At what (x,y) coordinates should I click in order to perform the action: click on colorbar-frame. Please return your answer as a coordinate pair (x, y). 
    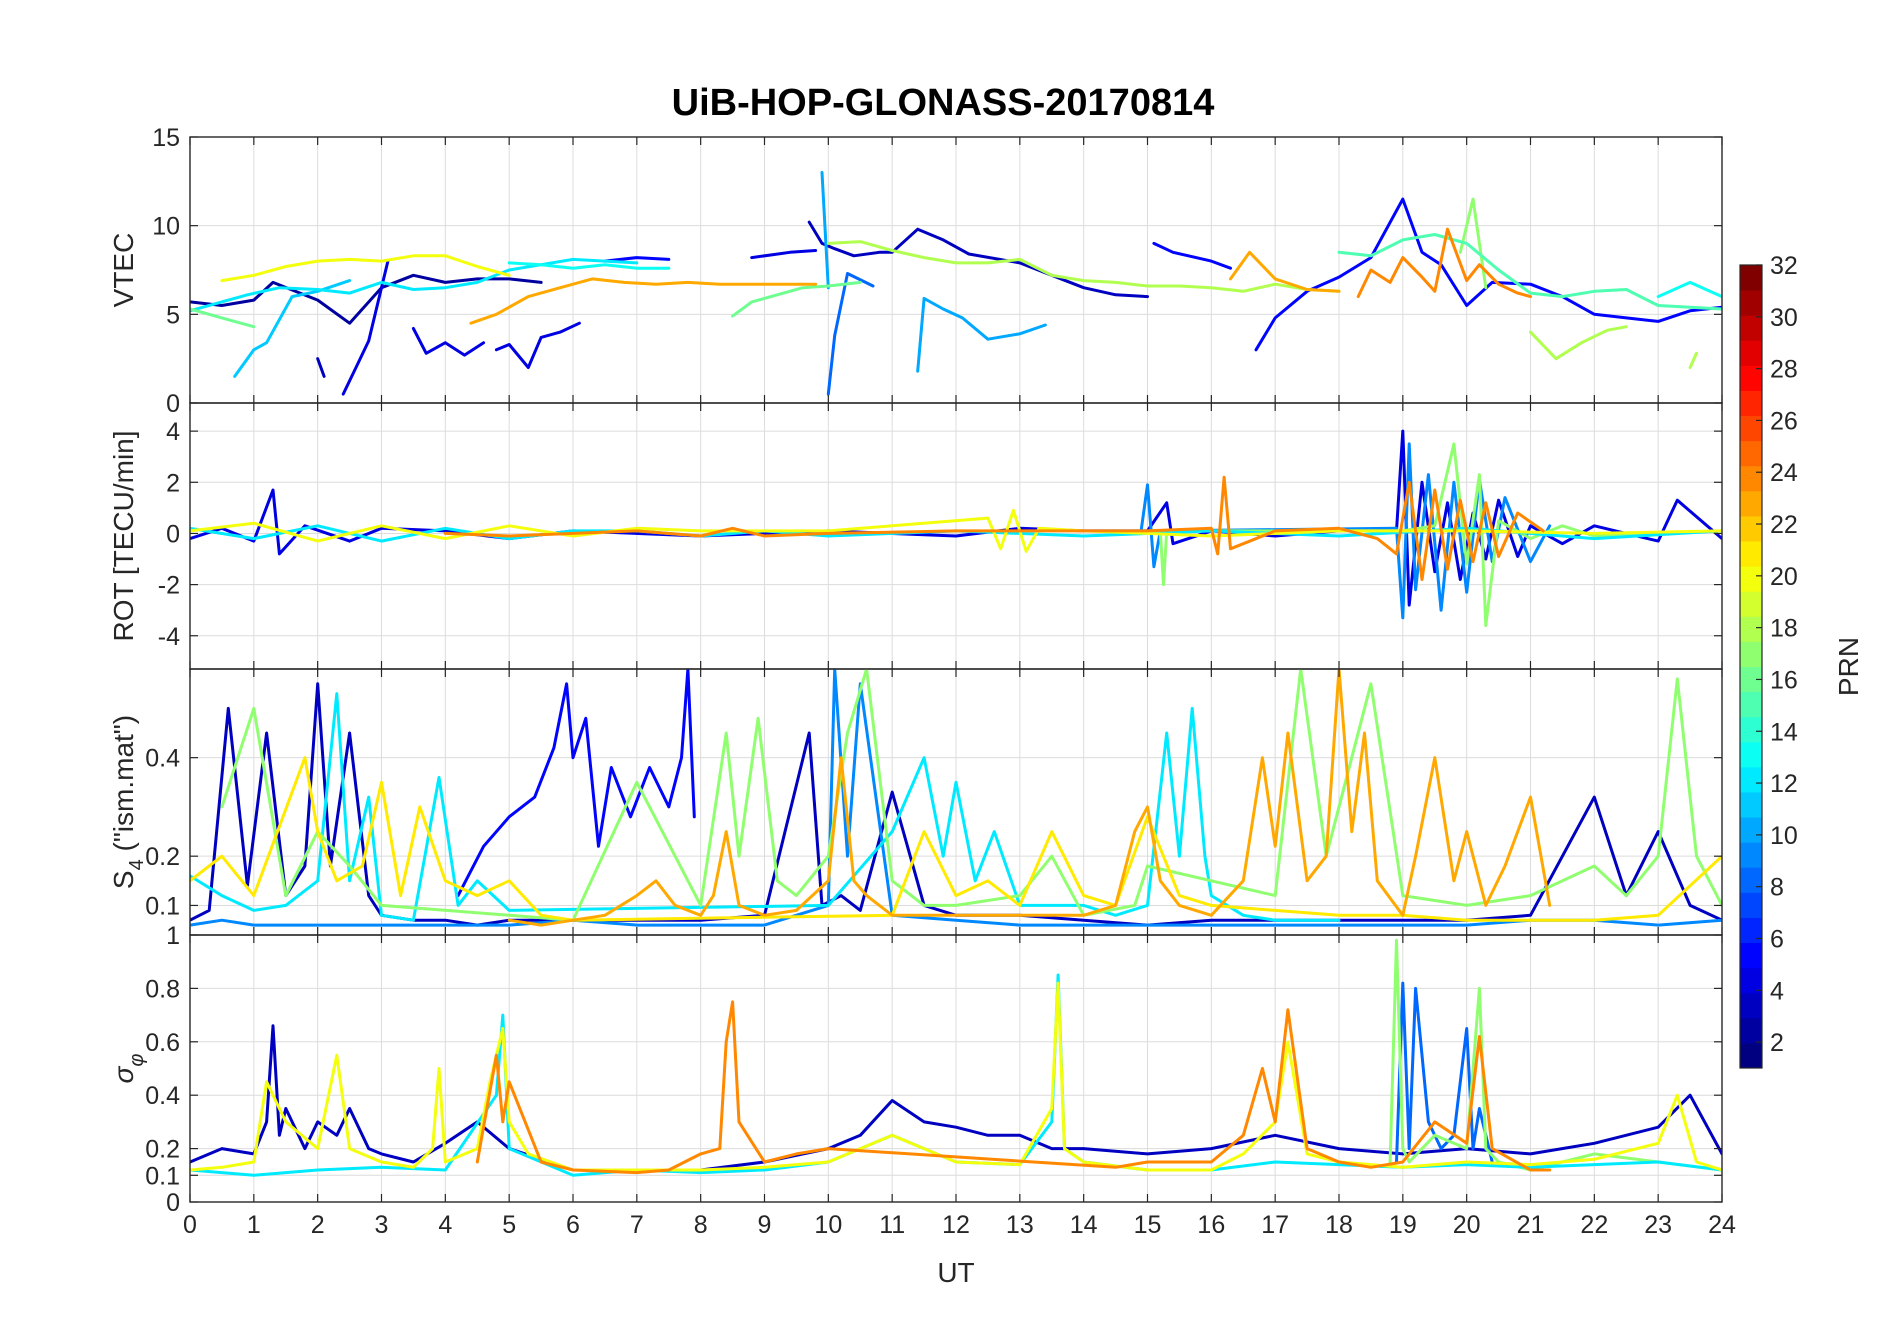
    Looking at the image, I should click on (1751, 666).